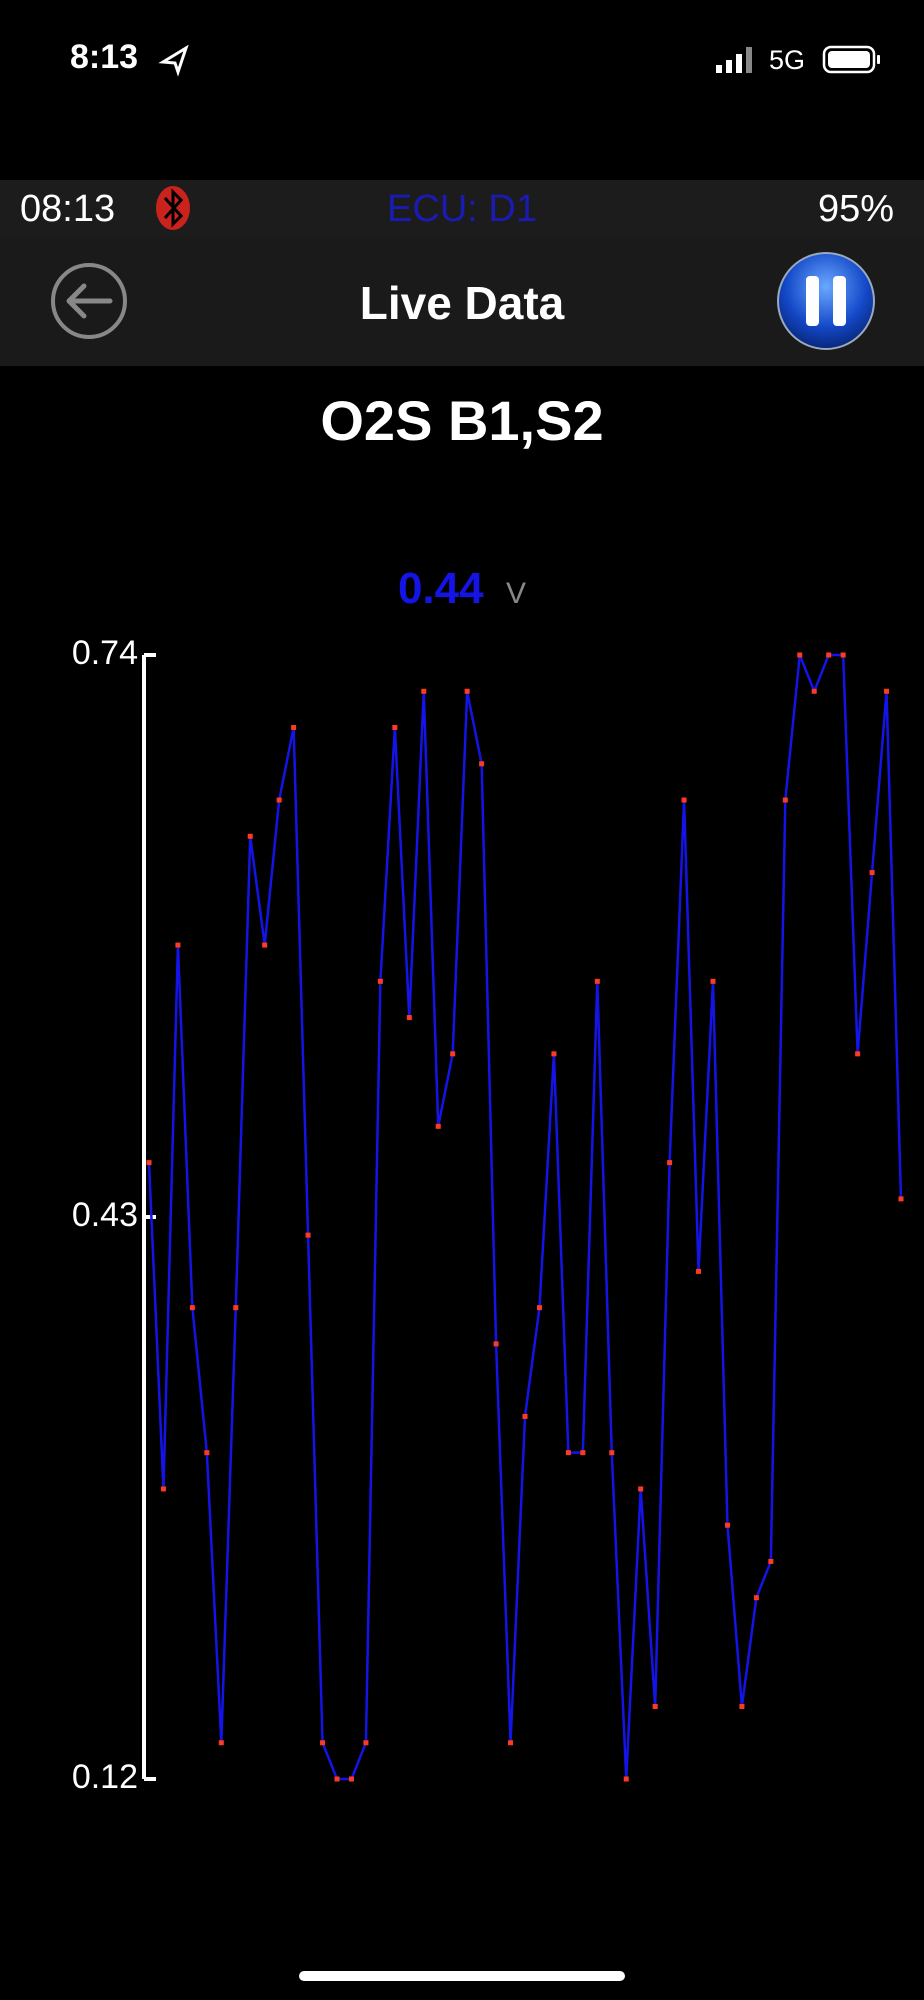 Image resolution: width=924 pixels, height=2000 pixels. What do you see at coordinates (787, 60) in the screenshot?
I see `network-label: 5G` at bounding box center [787, 60].